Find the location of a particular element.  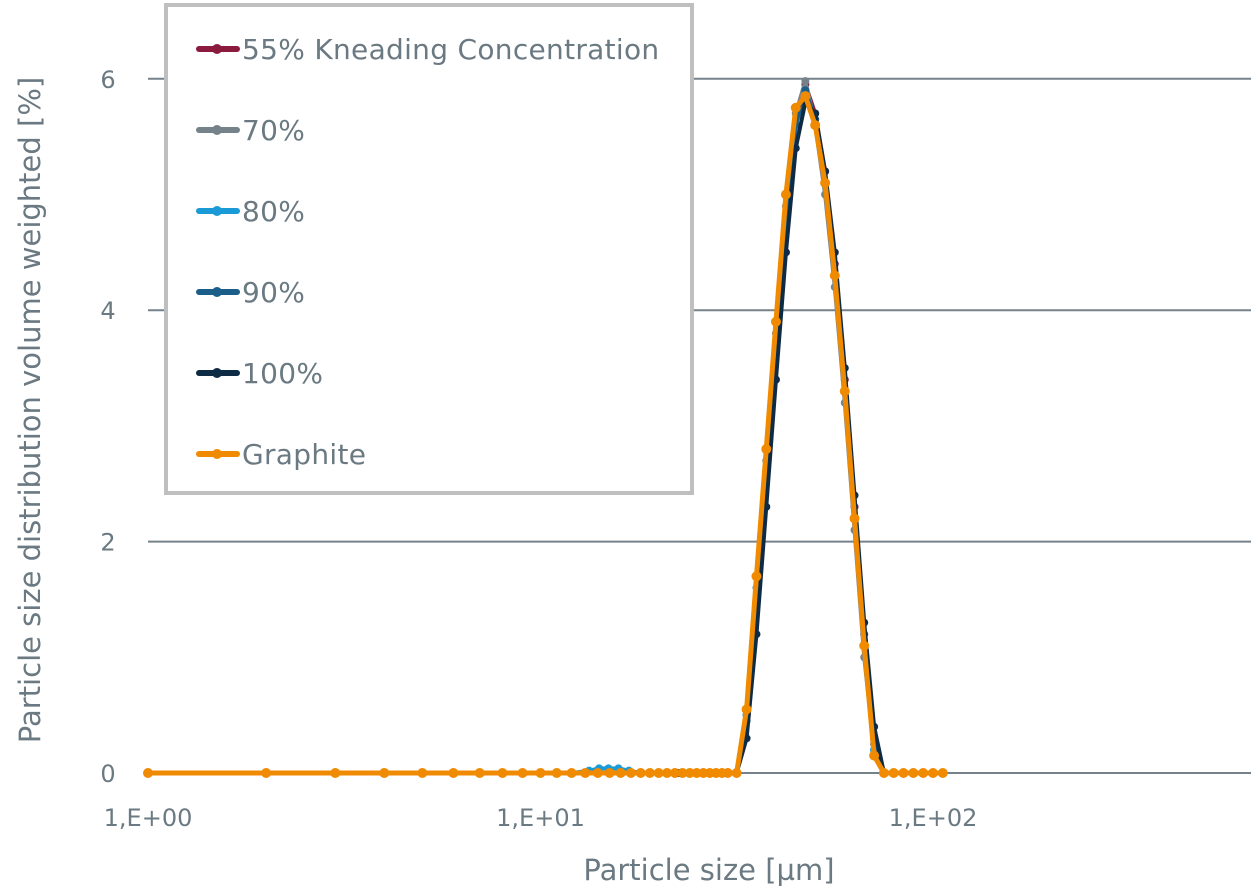

legend-label: 100% is located at coordinates (283, 373).